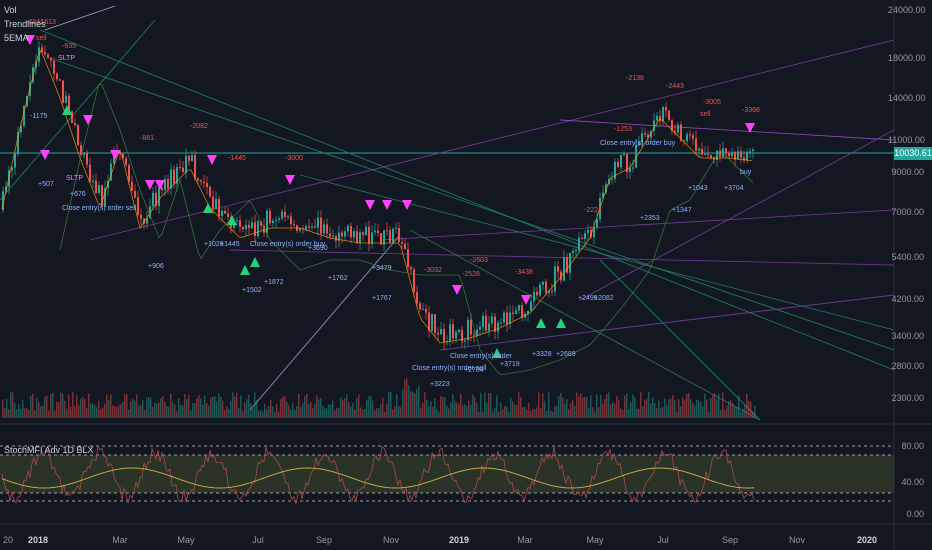 The image size is (932, 550). What do you see at coordinates (907, 212) in the screenshot?
I see `price-tick-label: 7000.00` at bounding box center [907, 212].